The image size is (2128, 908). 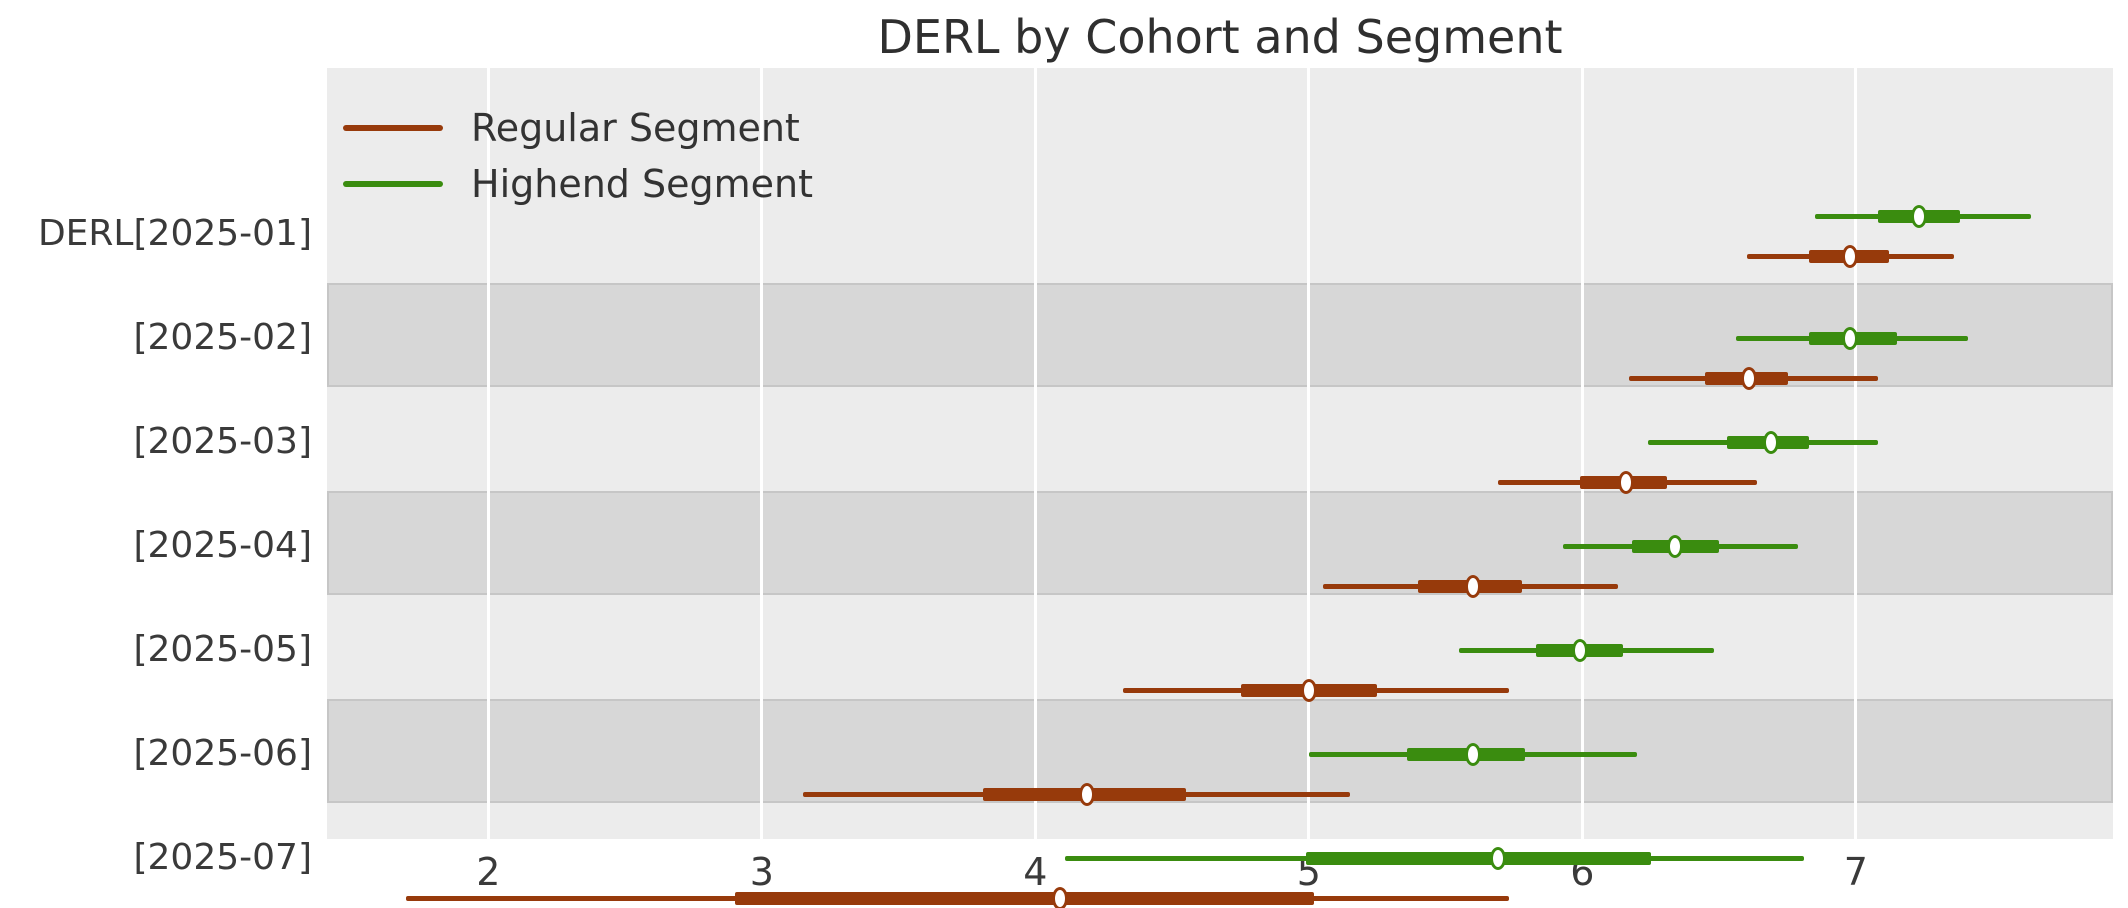 What do you see at coordinates (642, 184) in the screenshot?
I see `legend-label-highend: Highend Segment` at bounding box center [642, 184].